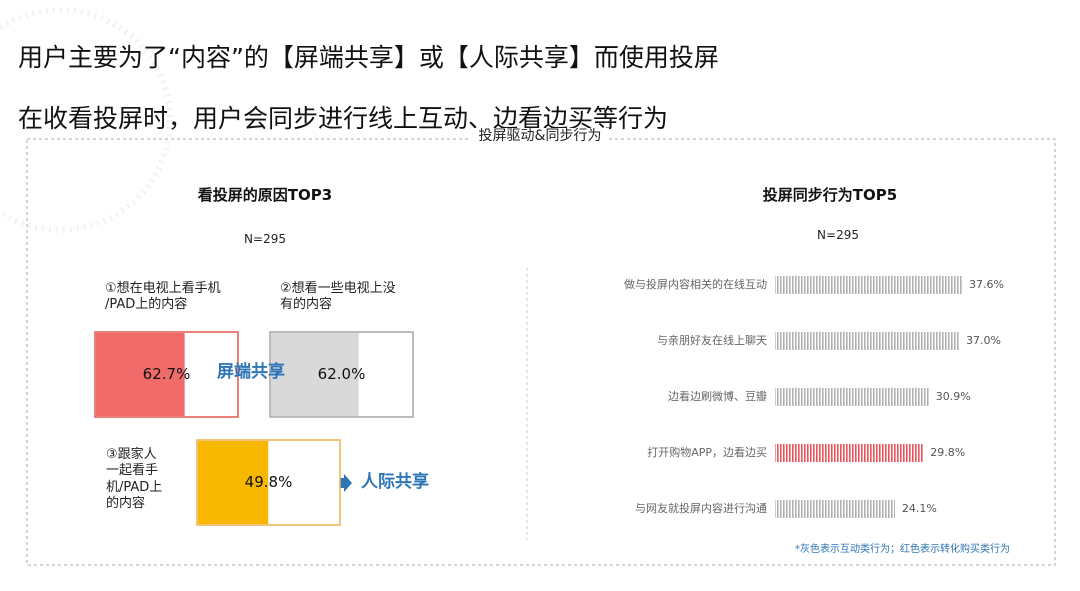 This screenshot has width=1080, height=591. What do you see at coordinates (251, 372) in the screenshot?
I see `group-label: 屏端共享` at bounding box center [251, 372].